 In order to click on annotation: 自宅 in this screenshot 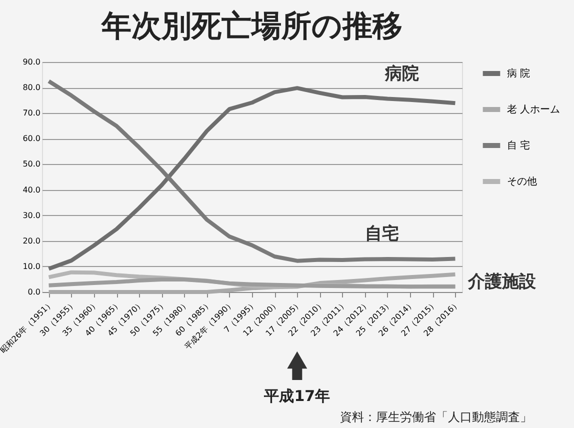, I will do `click(382, 234)`.